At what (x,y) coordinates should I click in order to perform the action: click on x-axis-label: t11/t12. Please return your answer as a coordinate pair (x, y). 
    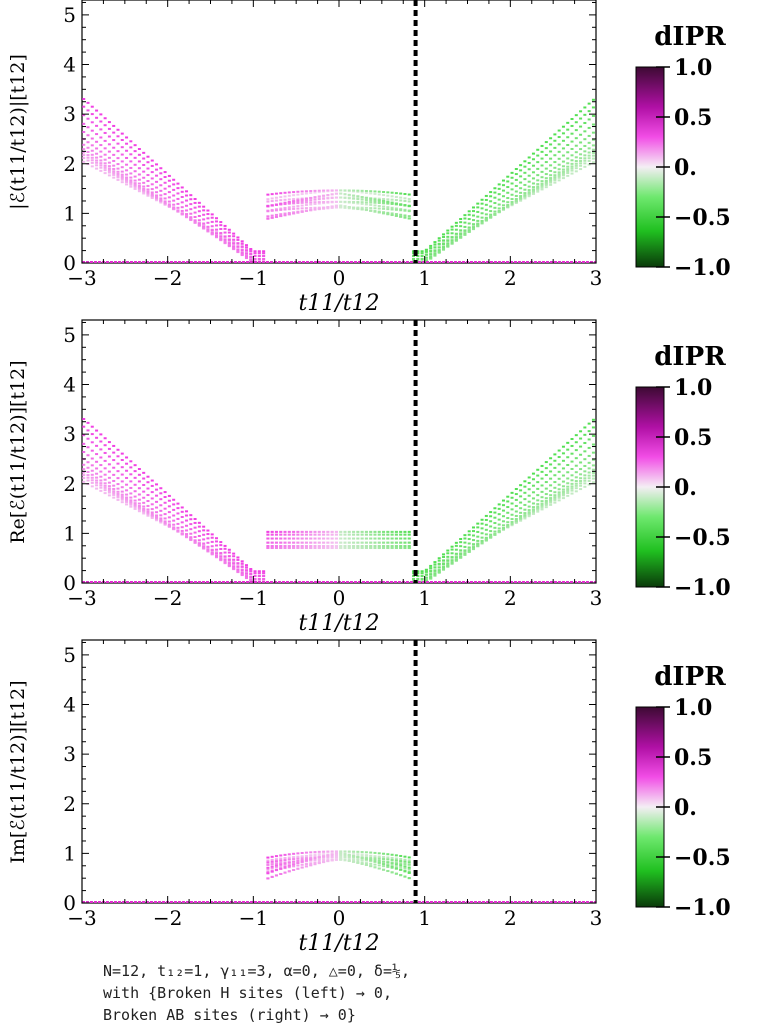
    Looking at the image, I should click on (338, 943).